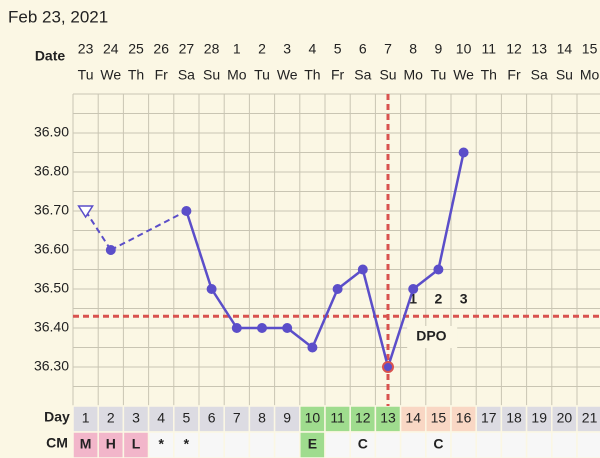  I want to click on y-tick-label: 36.90, so click(51, 132).